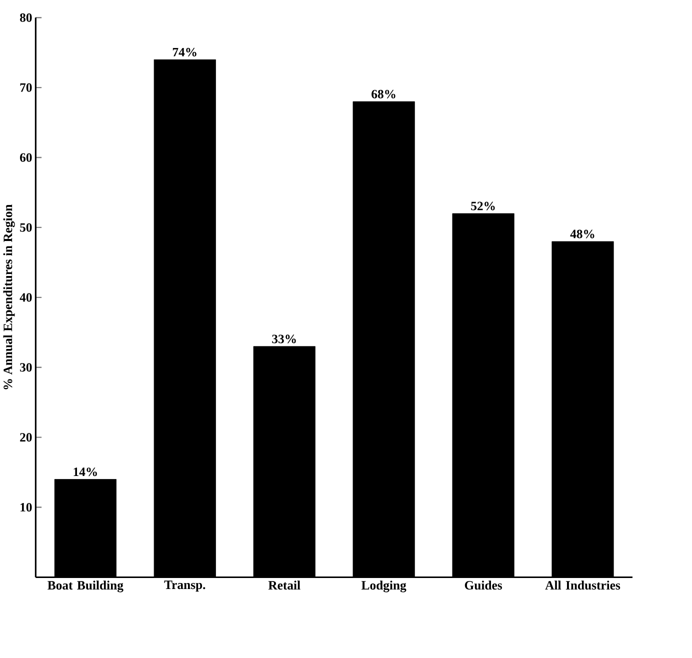  What do you see at coordinates (26, 227) in the screenshot?
I see `y-tick-label: 50` at bounding box center [26, 227].